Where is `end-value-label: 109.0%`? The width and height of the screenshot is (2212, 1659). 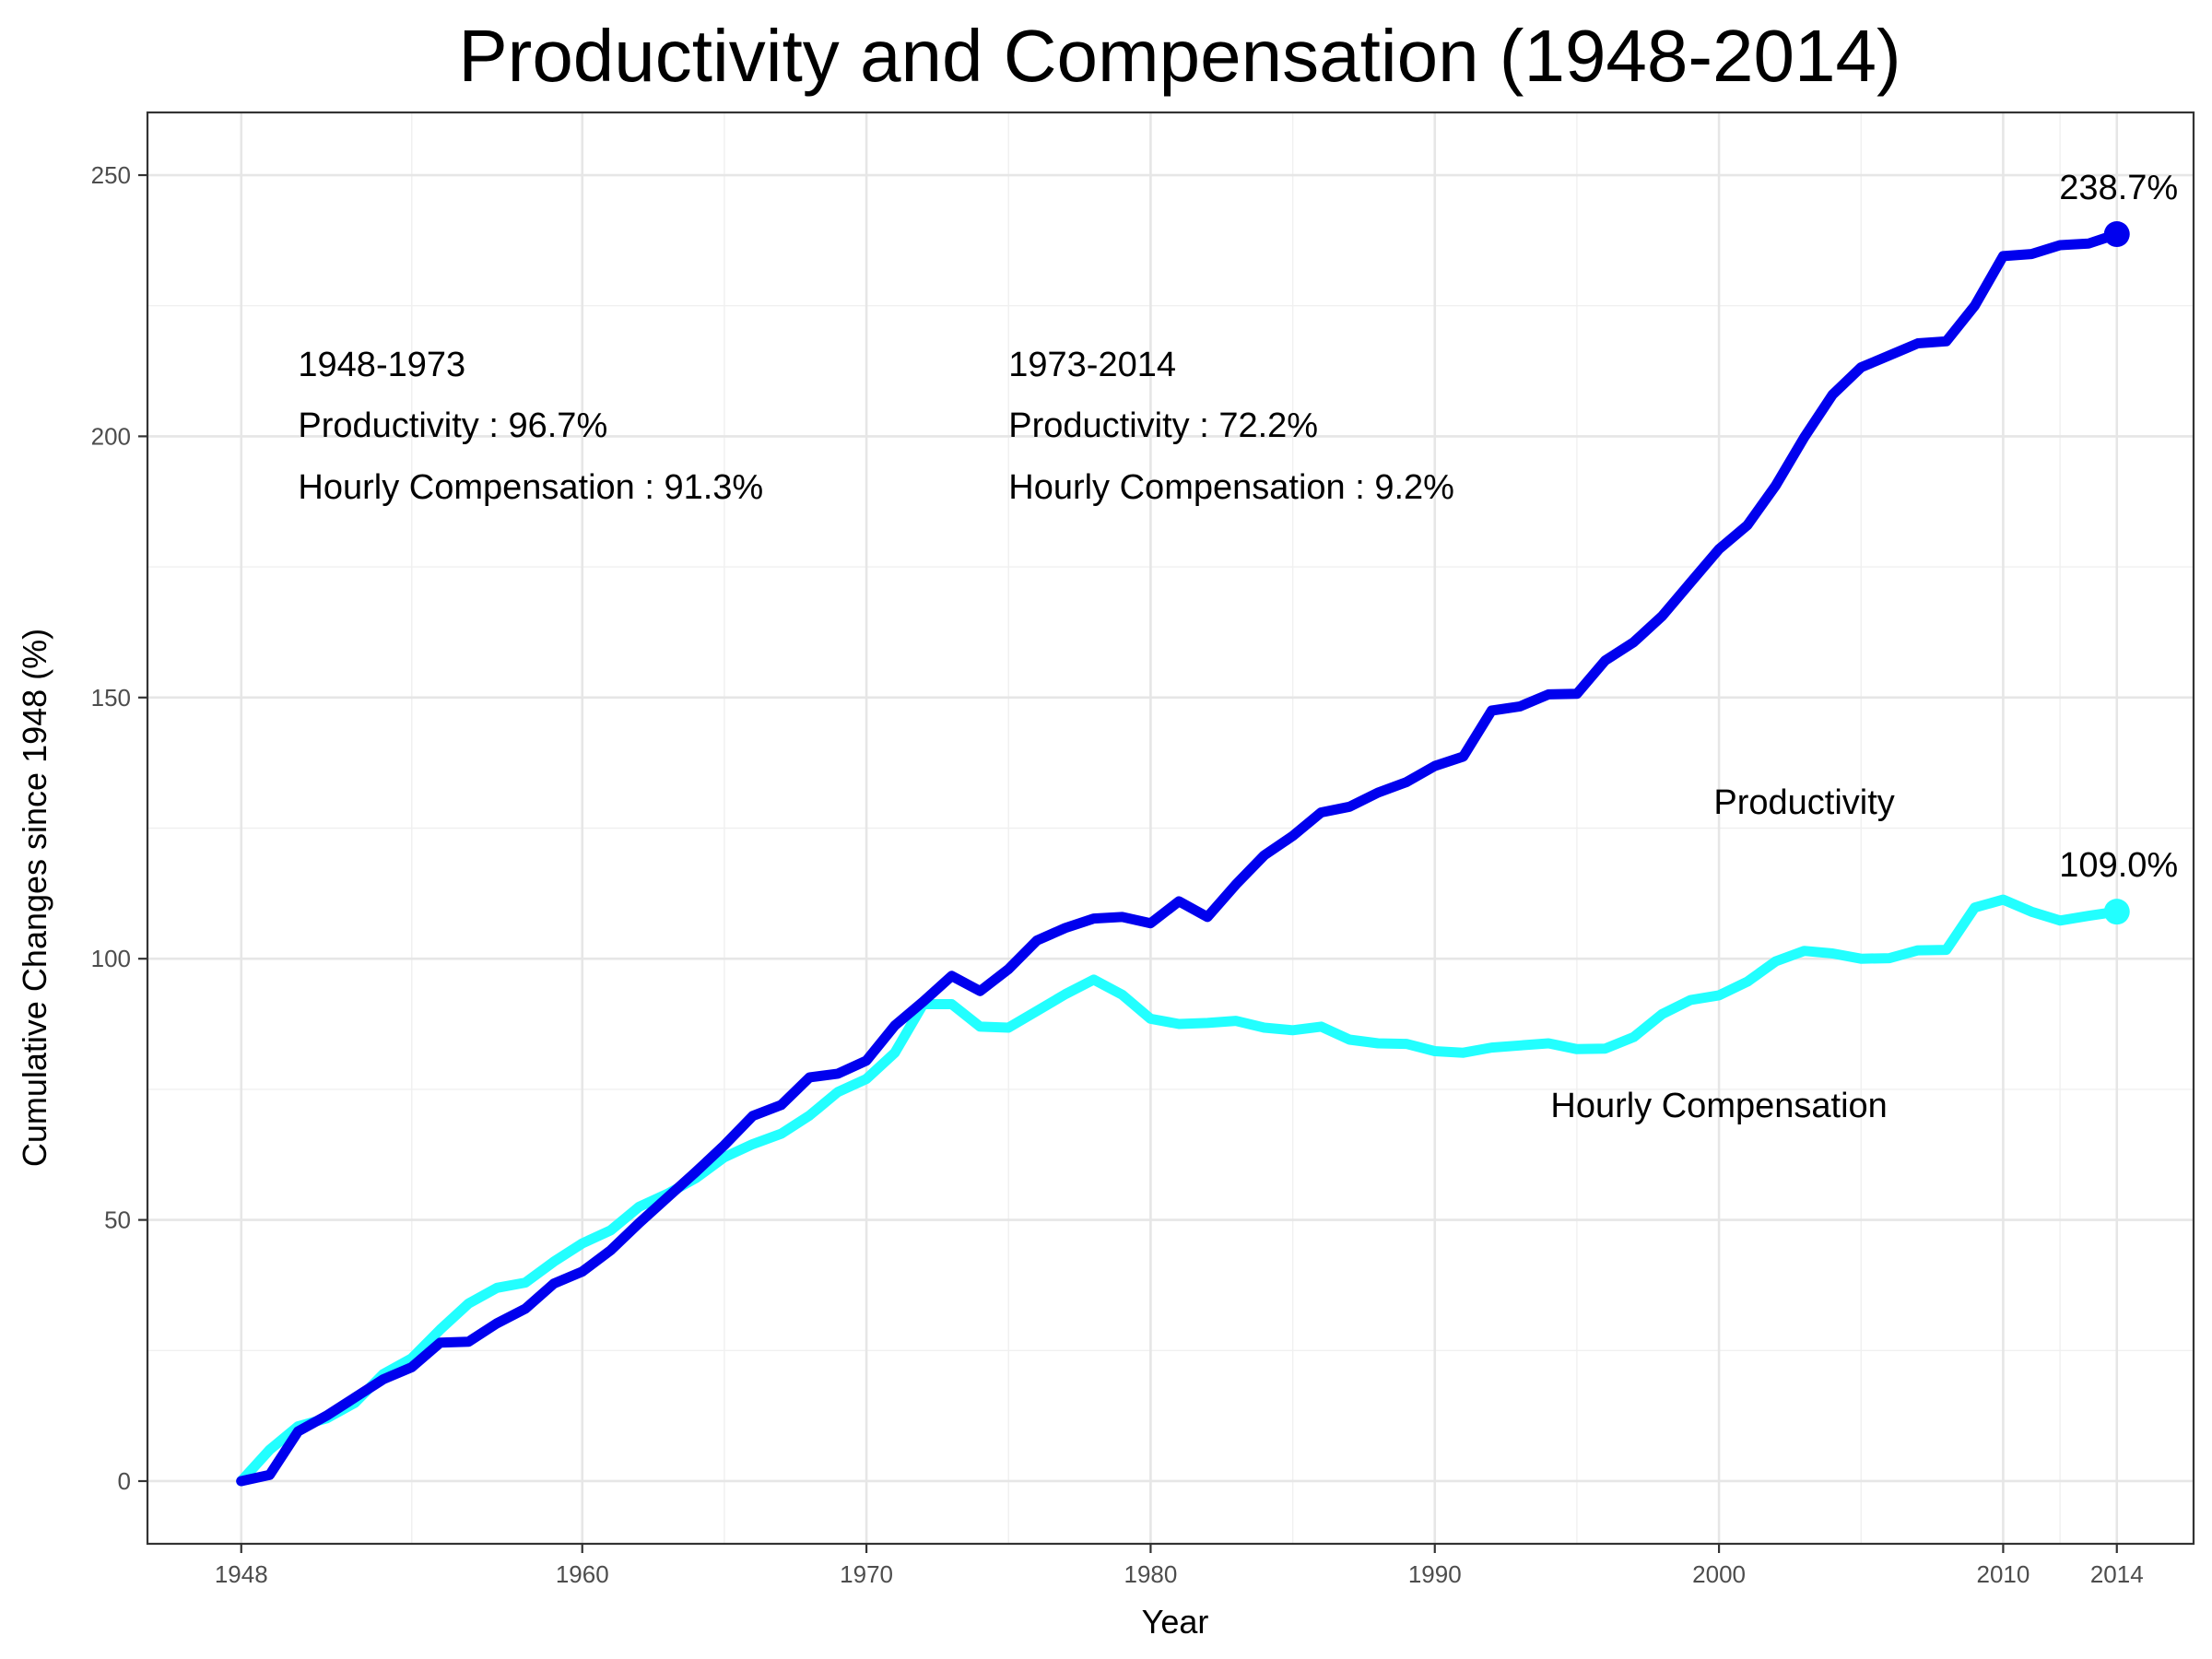 end-value-label: 109.0% is located at coordinates (2118, 865).